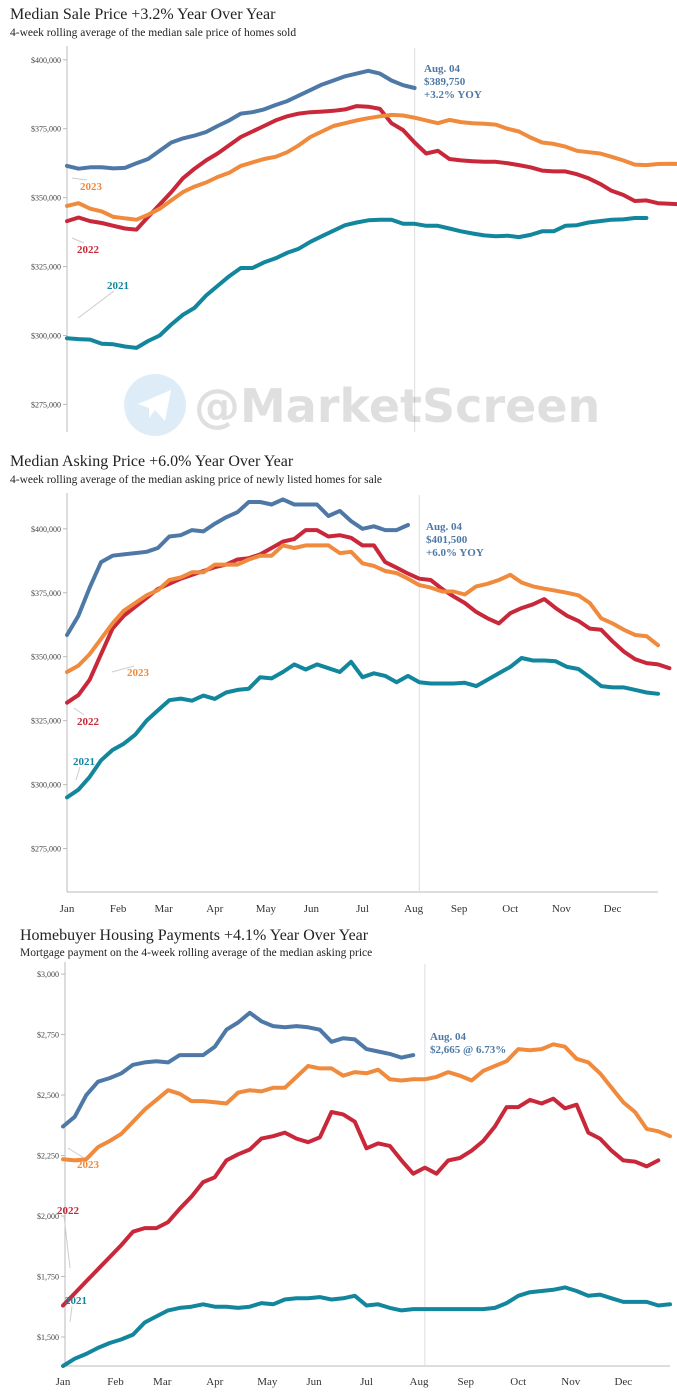 The image size is (677, 1392). I want to click on watermark: @MarketScreen, so click(362, 405).